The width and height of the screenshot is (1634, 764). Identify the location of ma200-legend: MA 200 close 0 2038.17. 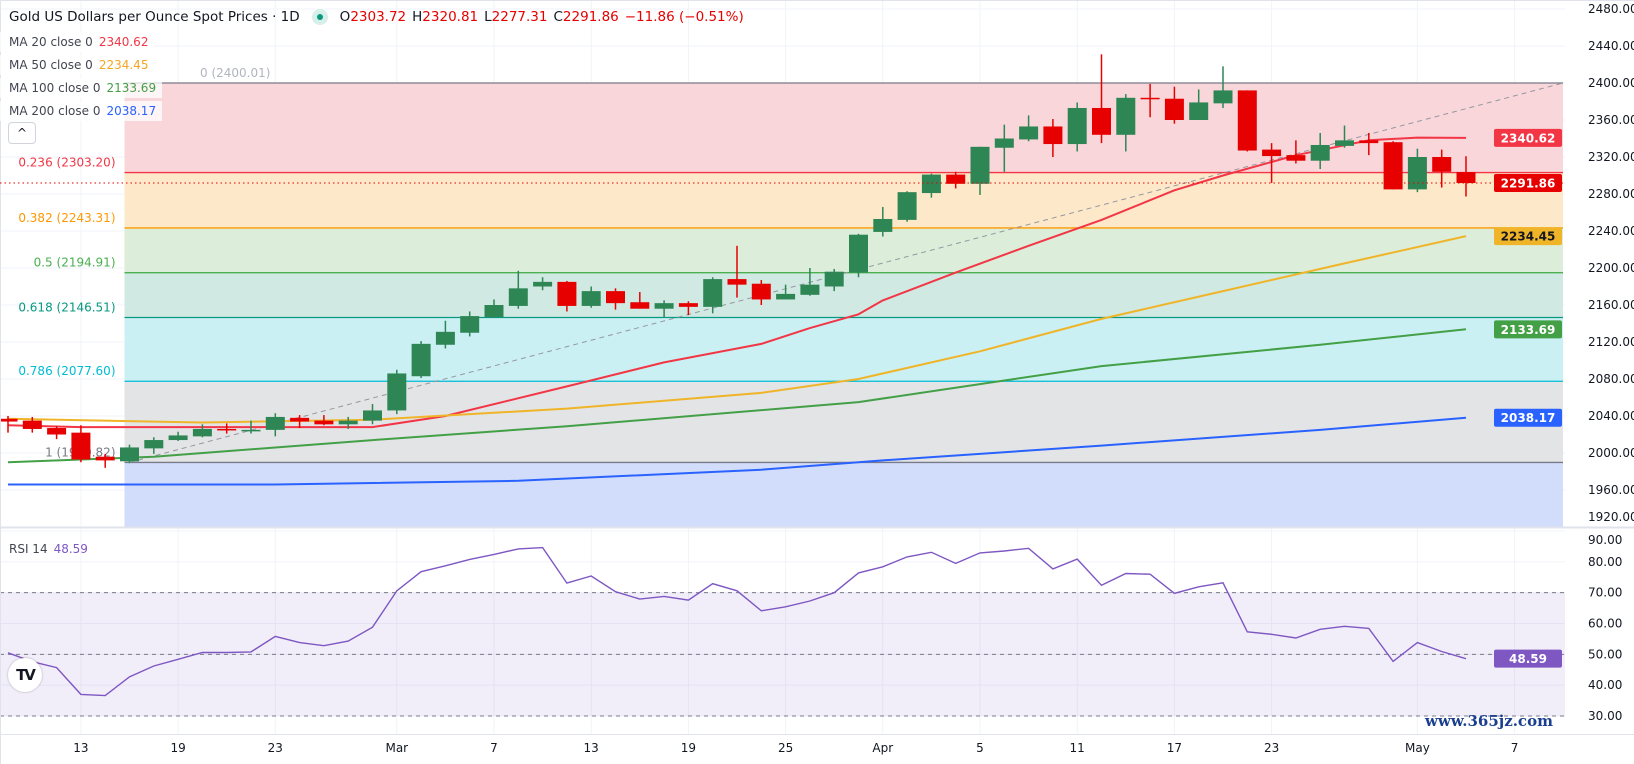
(81, 111).